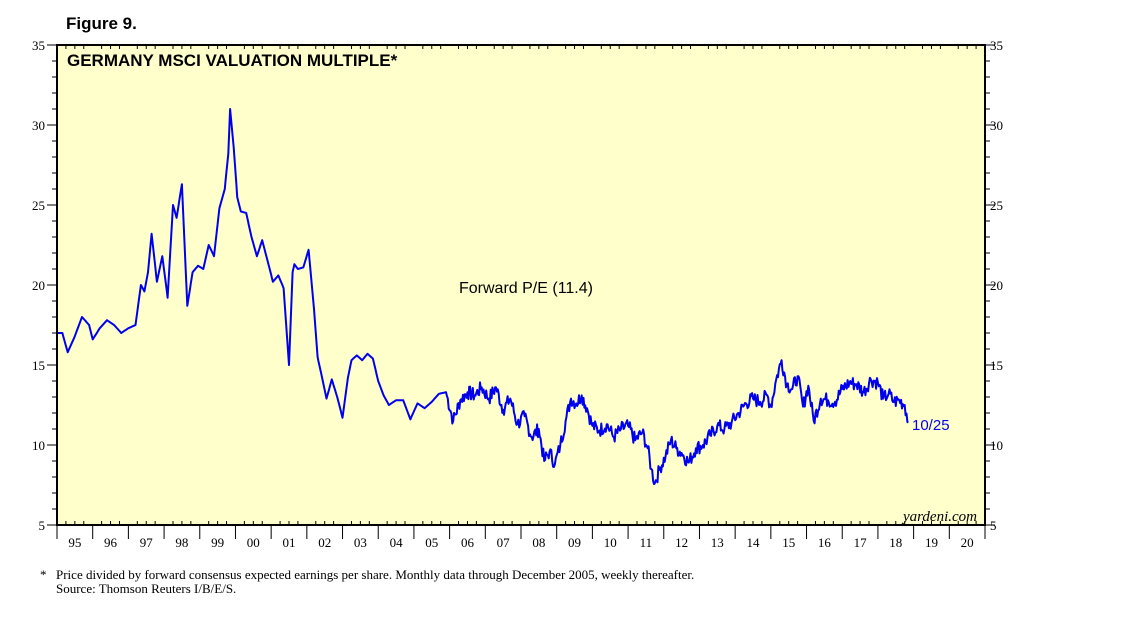 The width and height of the screenshot is (1138, 621). I want to click on y-tick-label-left: 30, so click(38, 125).